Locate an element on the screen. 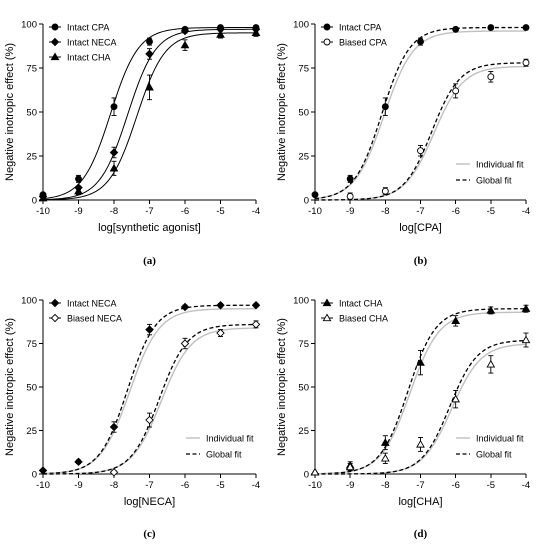  panel-caption: (a) is located at coordinates (149, 261).